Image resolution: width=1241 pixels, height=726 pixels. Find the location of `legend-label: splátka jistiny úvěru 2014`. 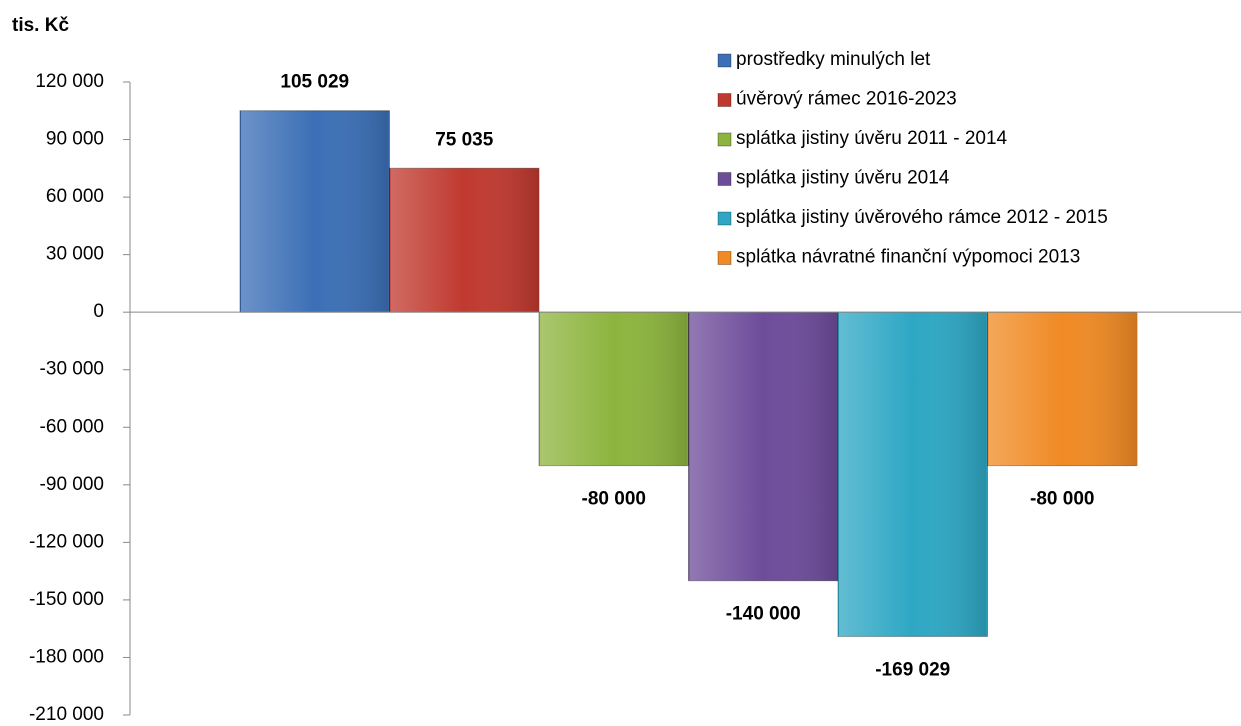

legend-label: splátka jistiny úvěru 2014 is located at coordinates (843, 178).